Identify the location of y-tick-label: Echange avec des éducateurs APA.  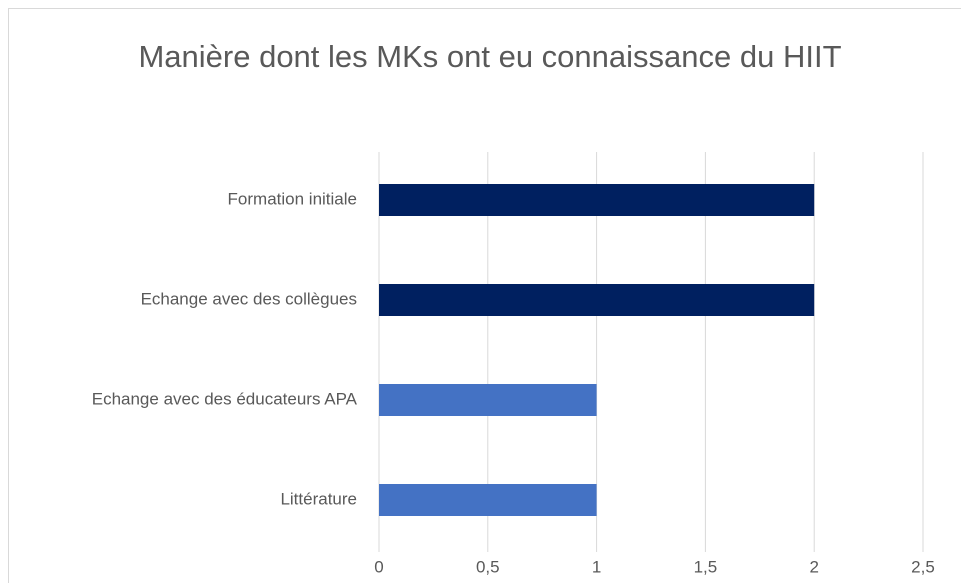
(225, 398).